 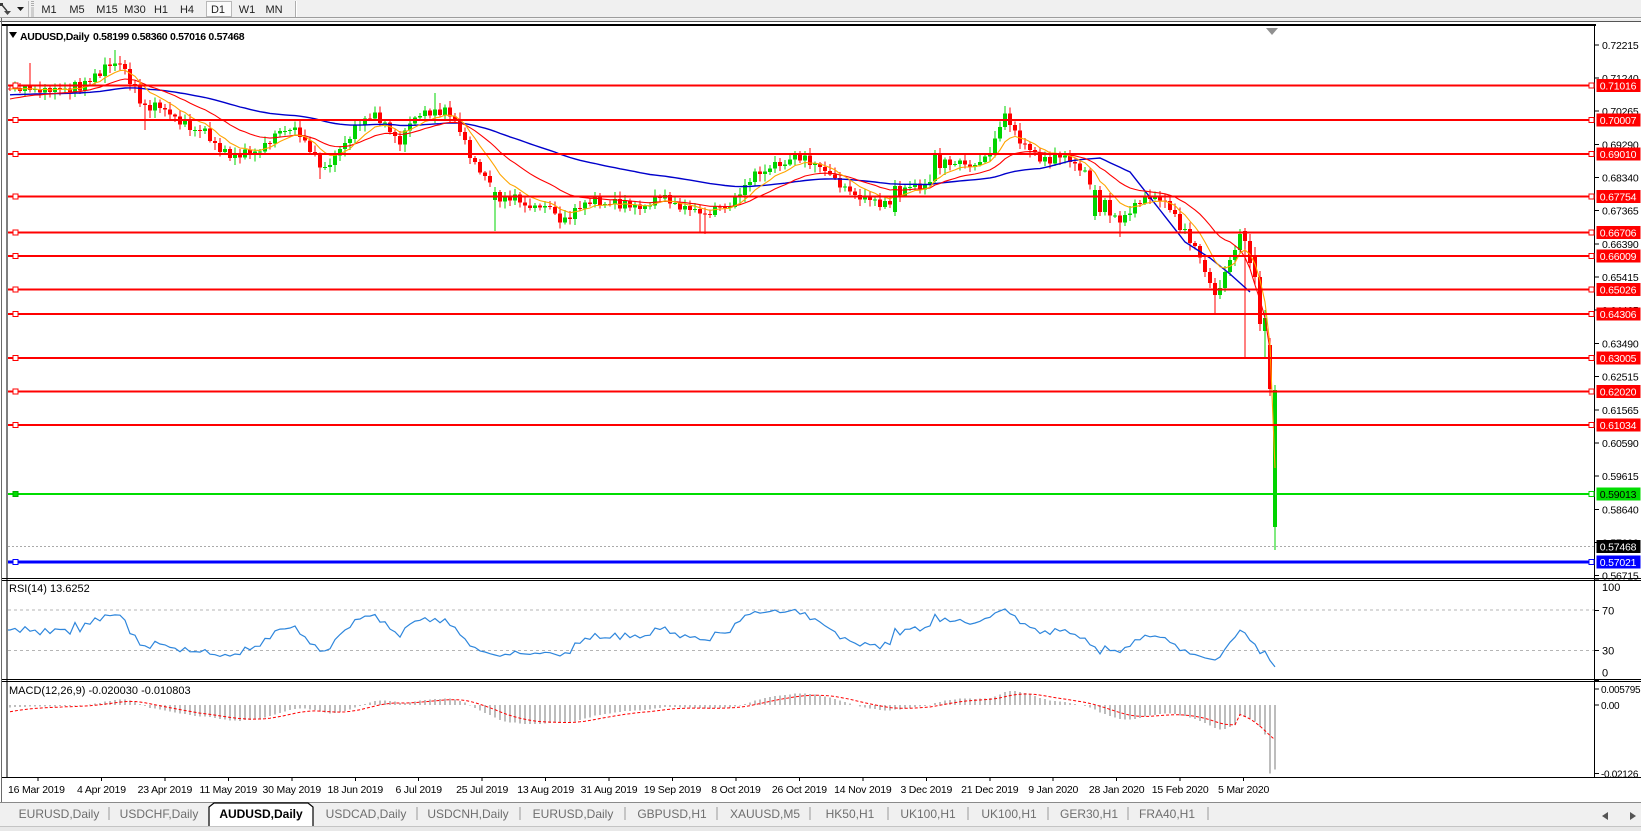 I want to click on svg-text: 0.61565, so click(x=1620, y=411).